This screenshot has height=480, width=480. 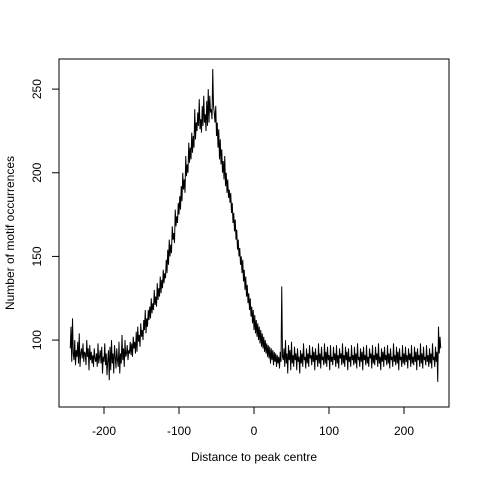 I want to click on y-axis-title: Number of motif occurrences, so click(x=10, y=233).